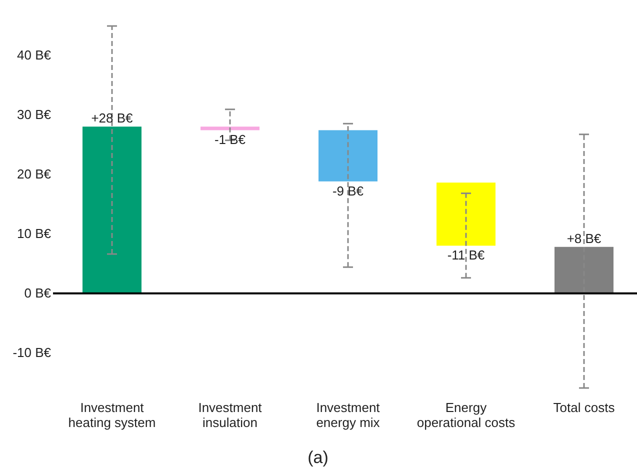 The width and height of the screenshot is (637, 469). Describe the element at coordinates (112, 415) in the screenshot. I see `x-tick-label: Investment heating system` at that location.